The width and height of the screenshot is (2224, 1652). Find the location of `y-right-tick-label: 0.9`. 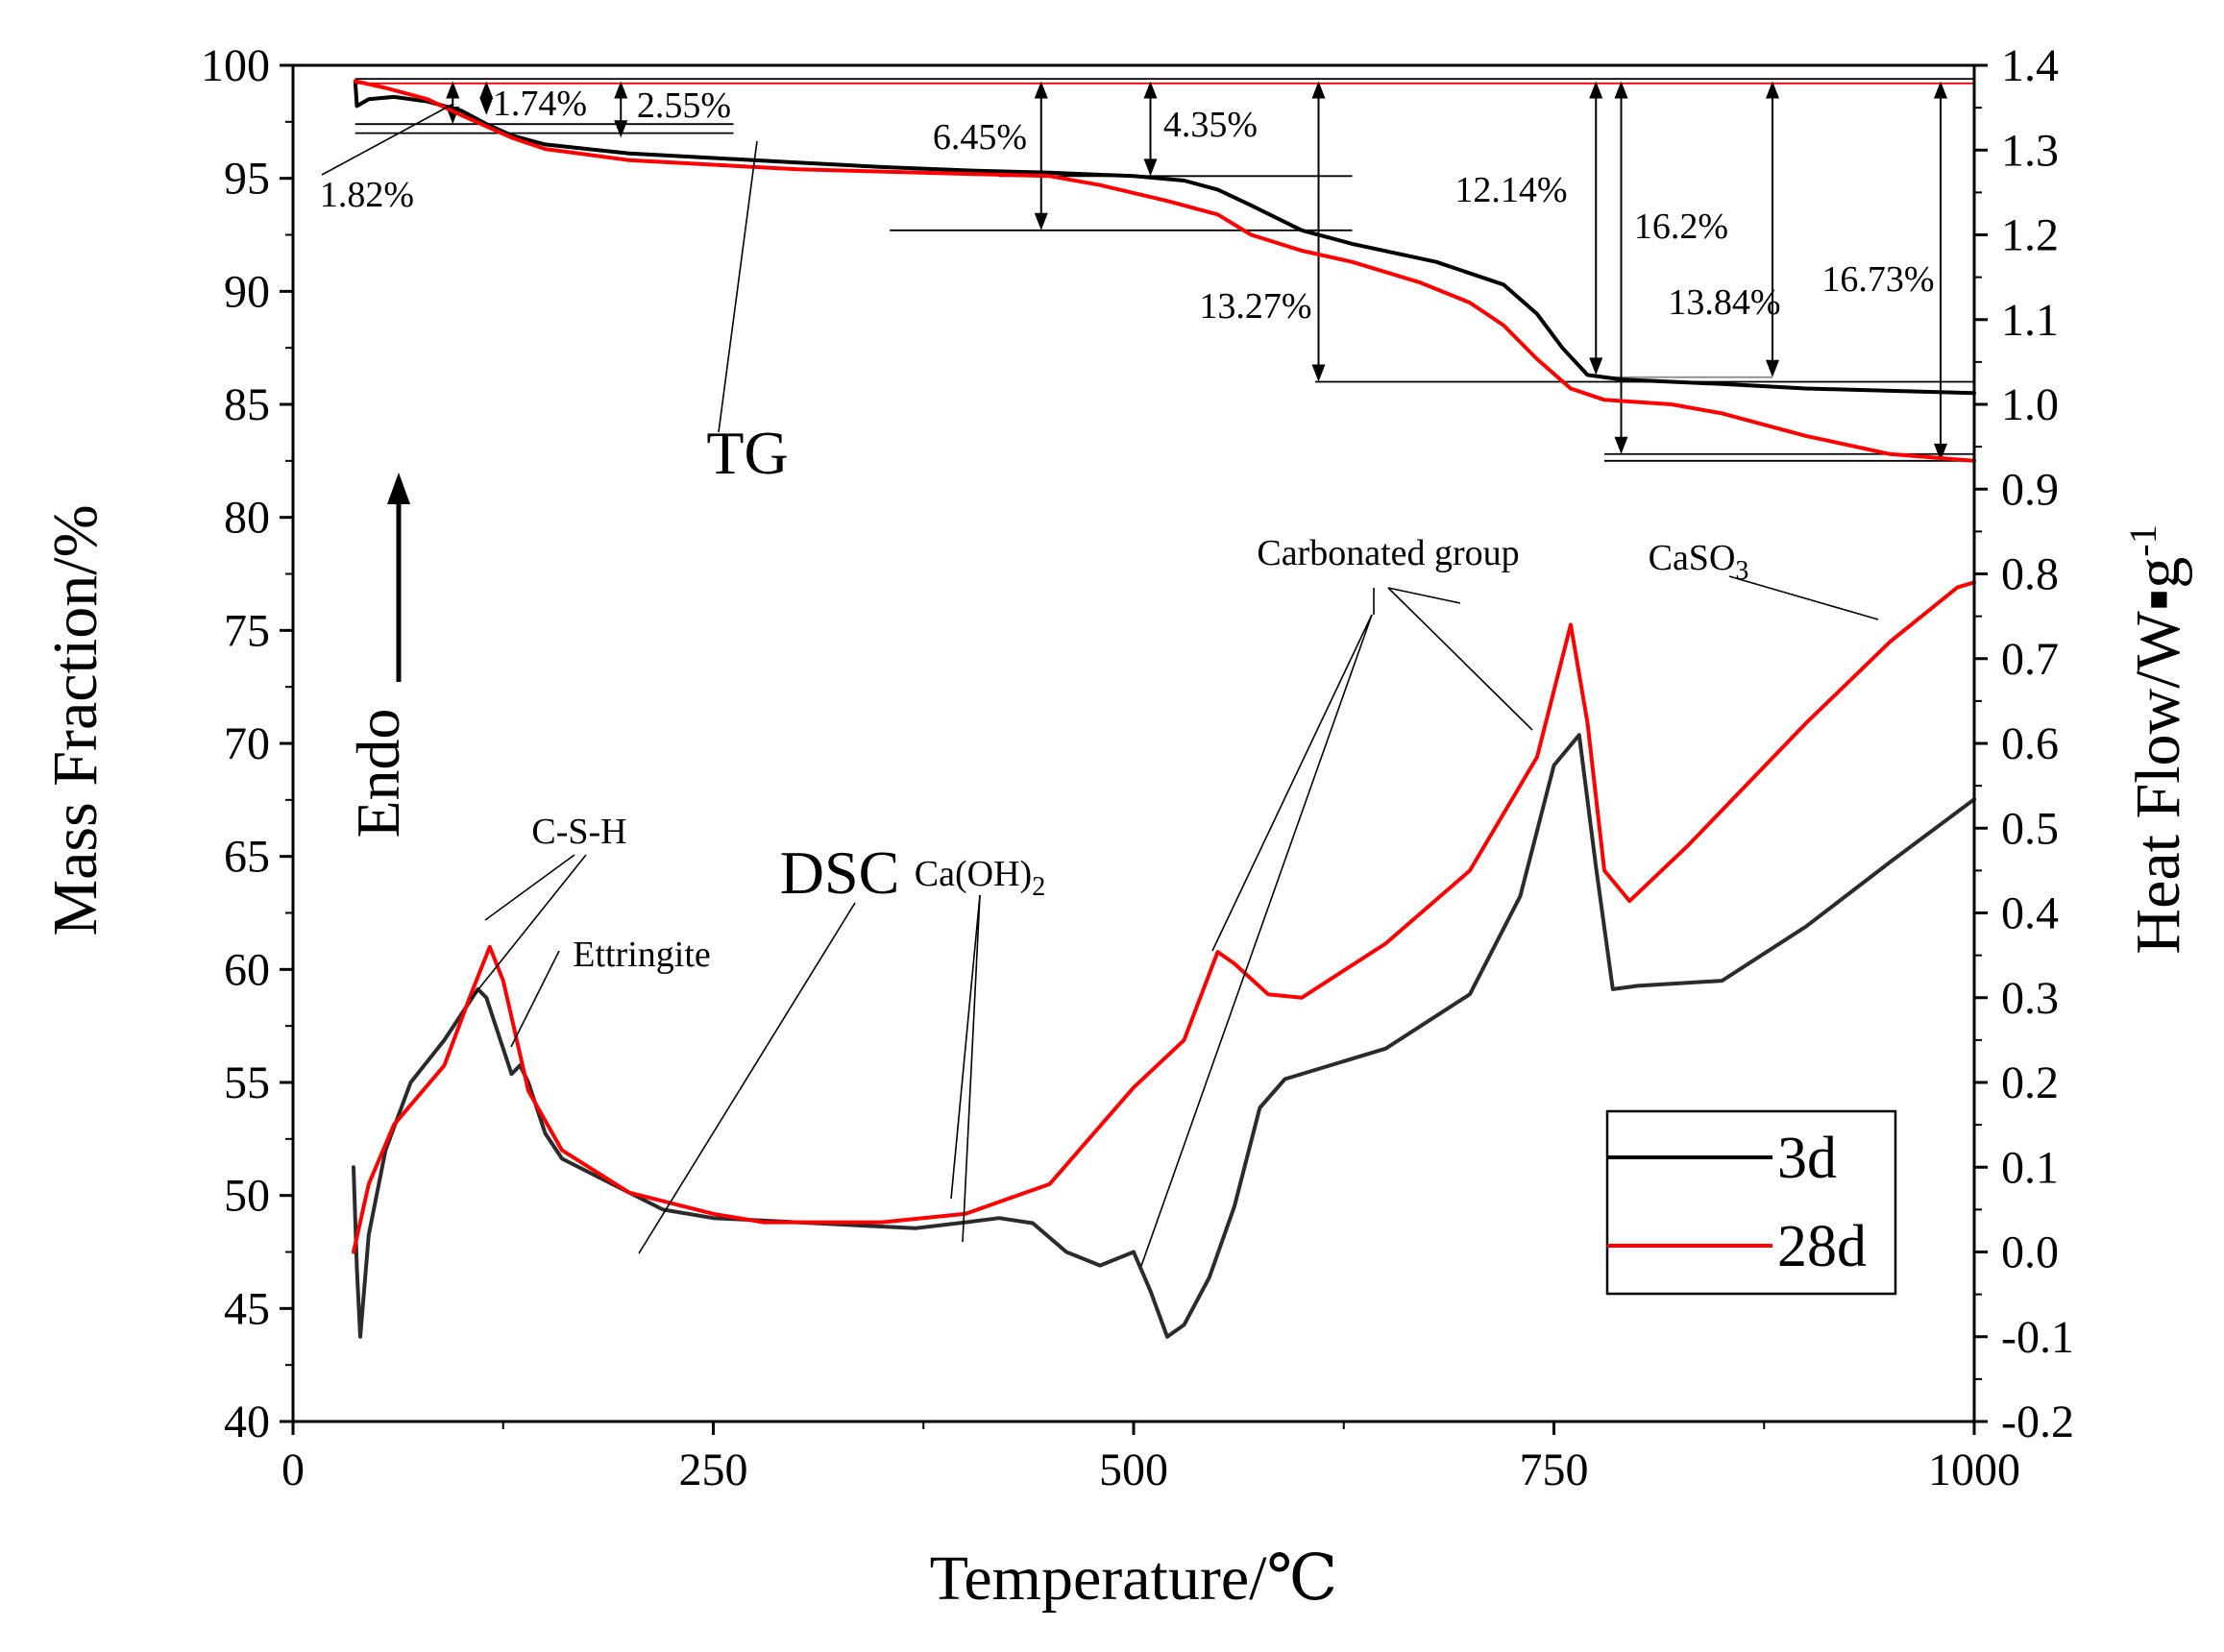

y-right-tick-label: 0.9 is located at coordinates (2030, 489).